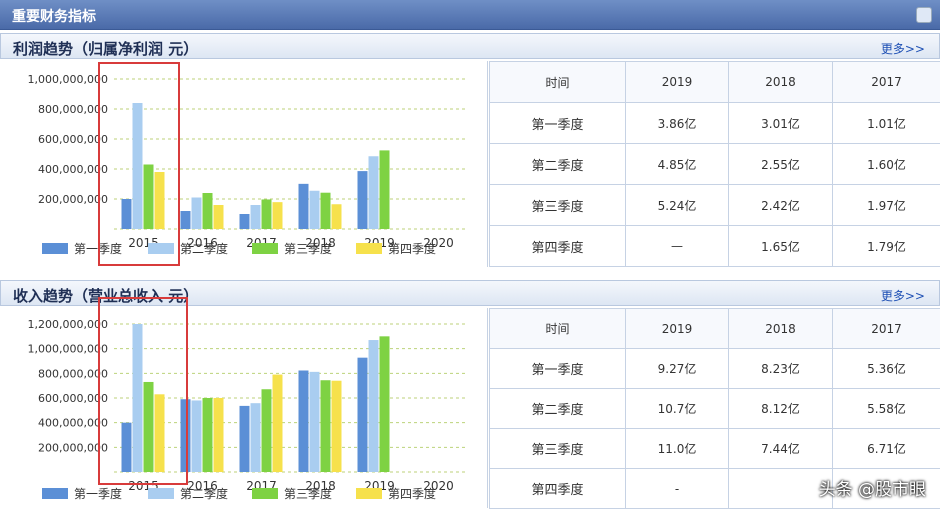  Describe the element at coordinates (68, 324) in the screenshot. I see `y-tick-label: 1,200,000,000` at that location.